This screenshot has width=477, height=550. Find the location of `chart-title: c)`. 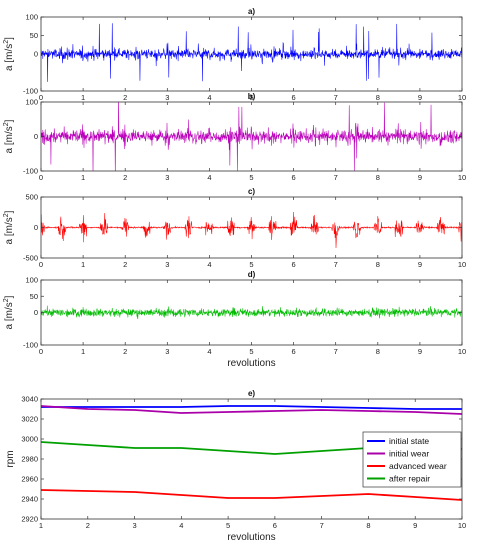

chart-title: c) is located at coordinates (251, 191).